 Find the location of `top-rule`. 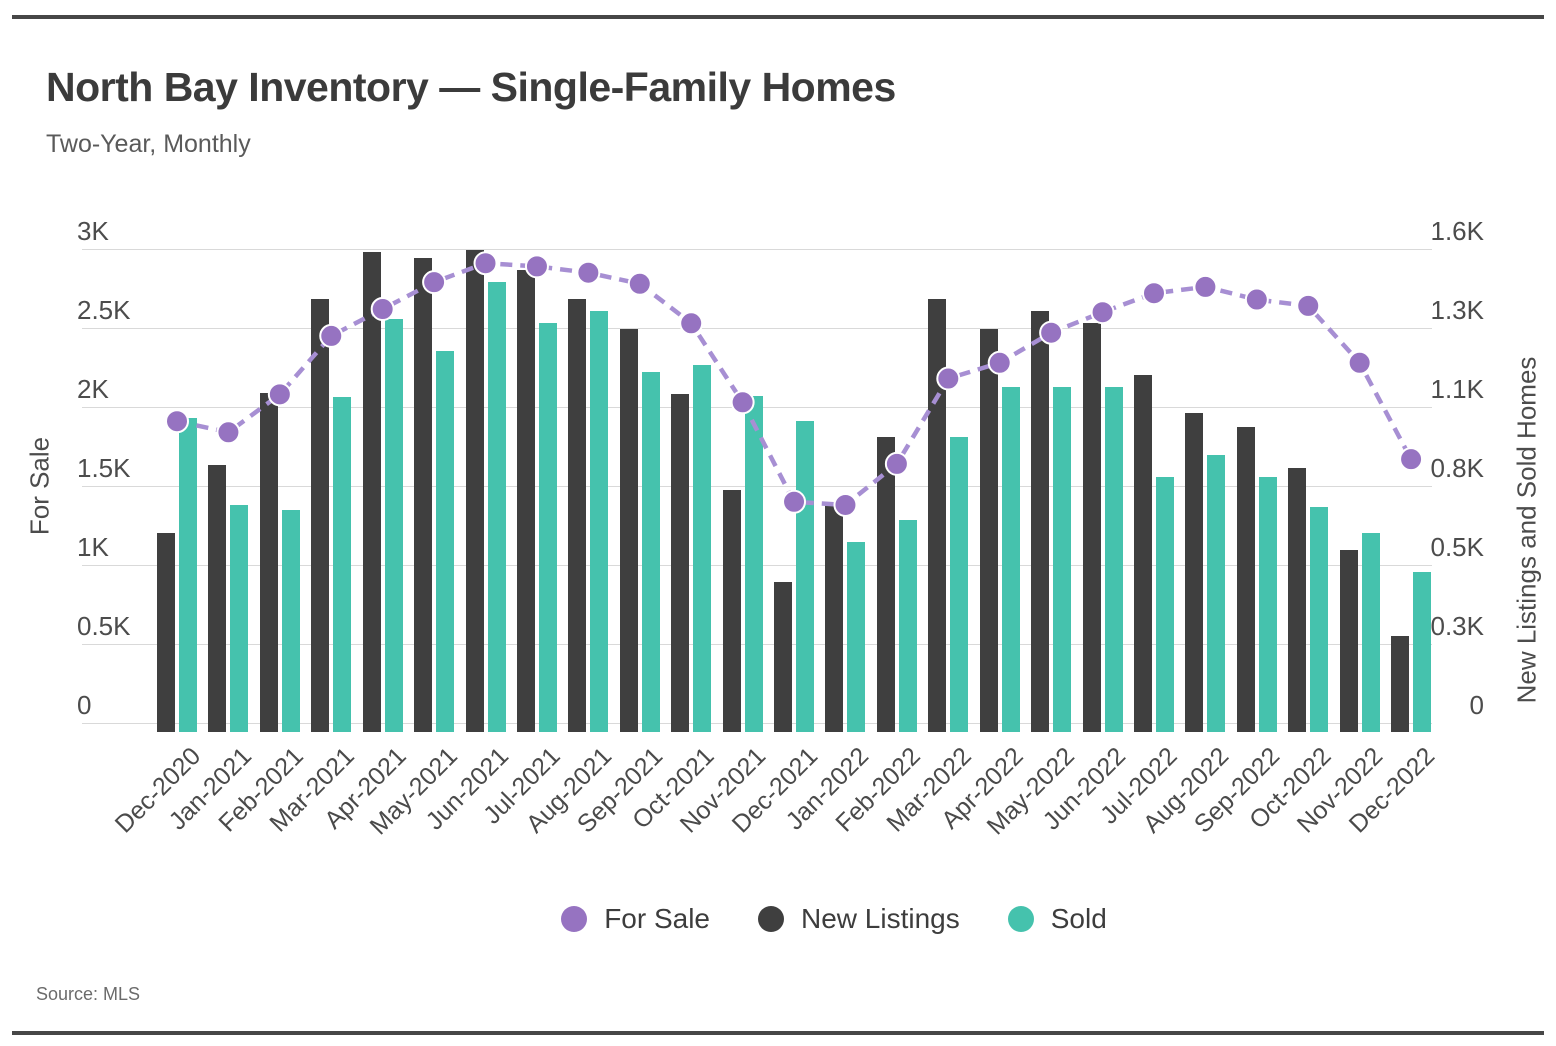

top-rule is located at coordinates (778, 17).